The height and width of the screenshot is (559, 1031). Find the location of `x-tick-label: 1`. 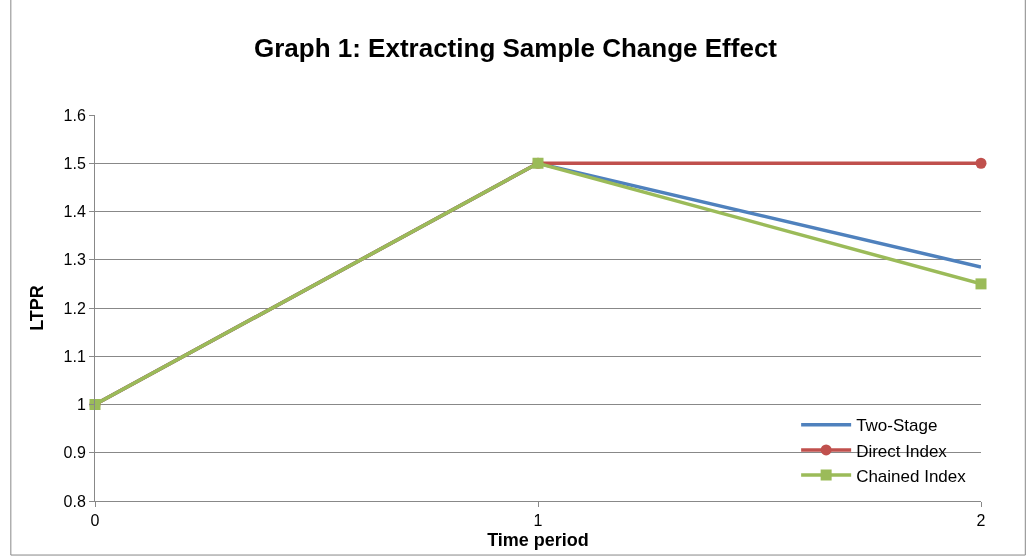

x-tick-label: 1 is located at coordinates (538, 521).